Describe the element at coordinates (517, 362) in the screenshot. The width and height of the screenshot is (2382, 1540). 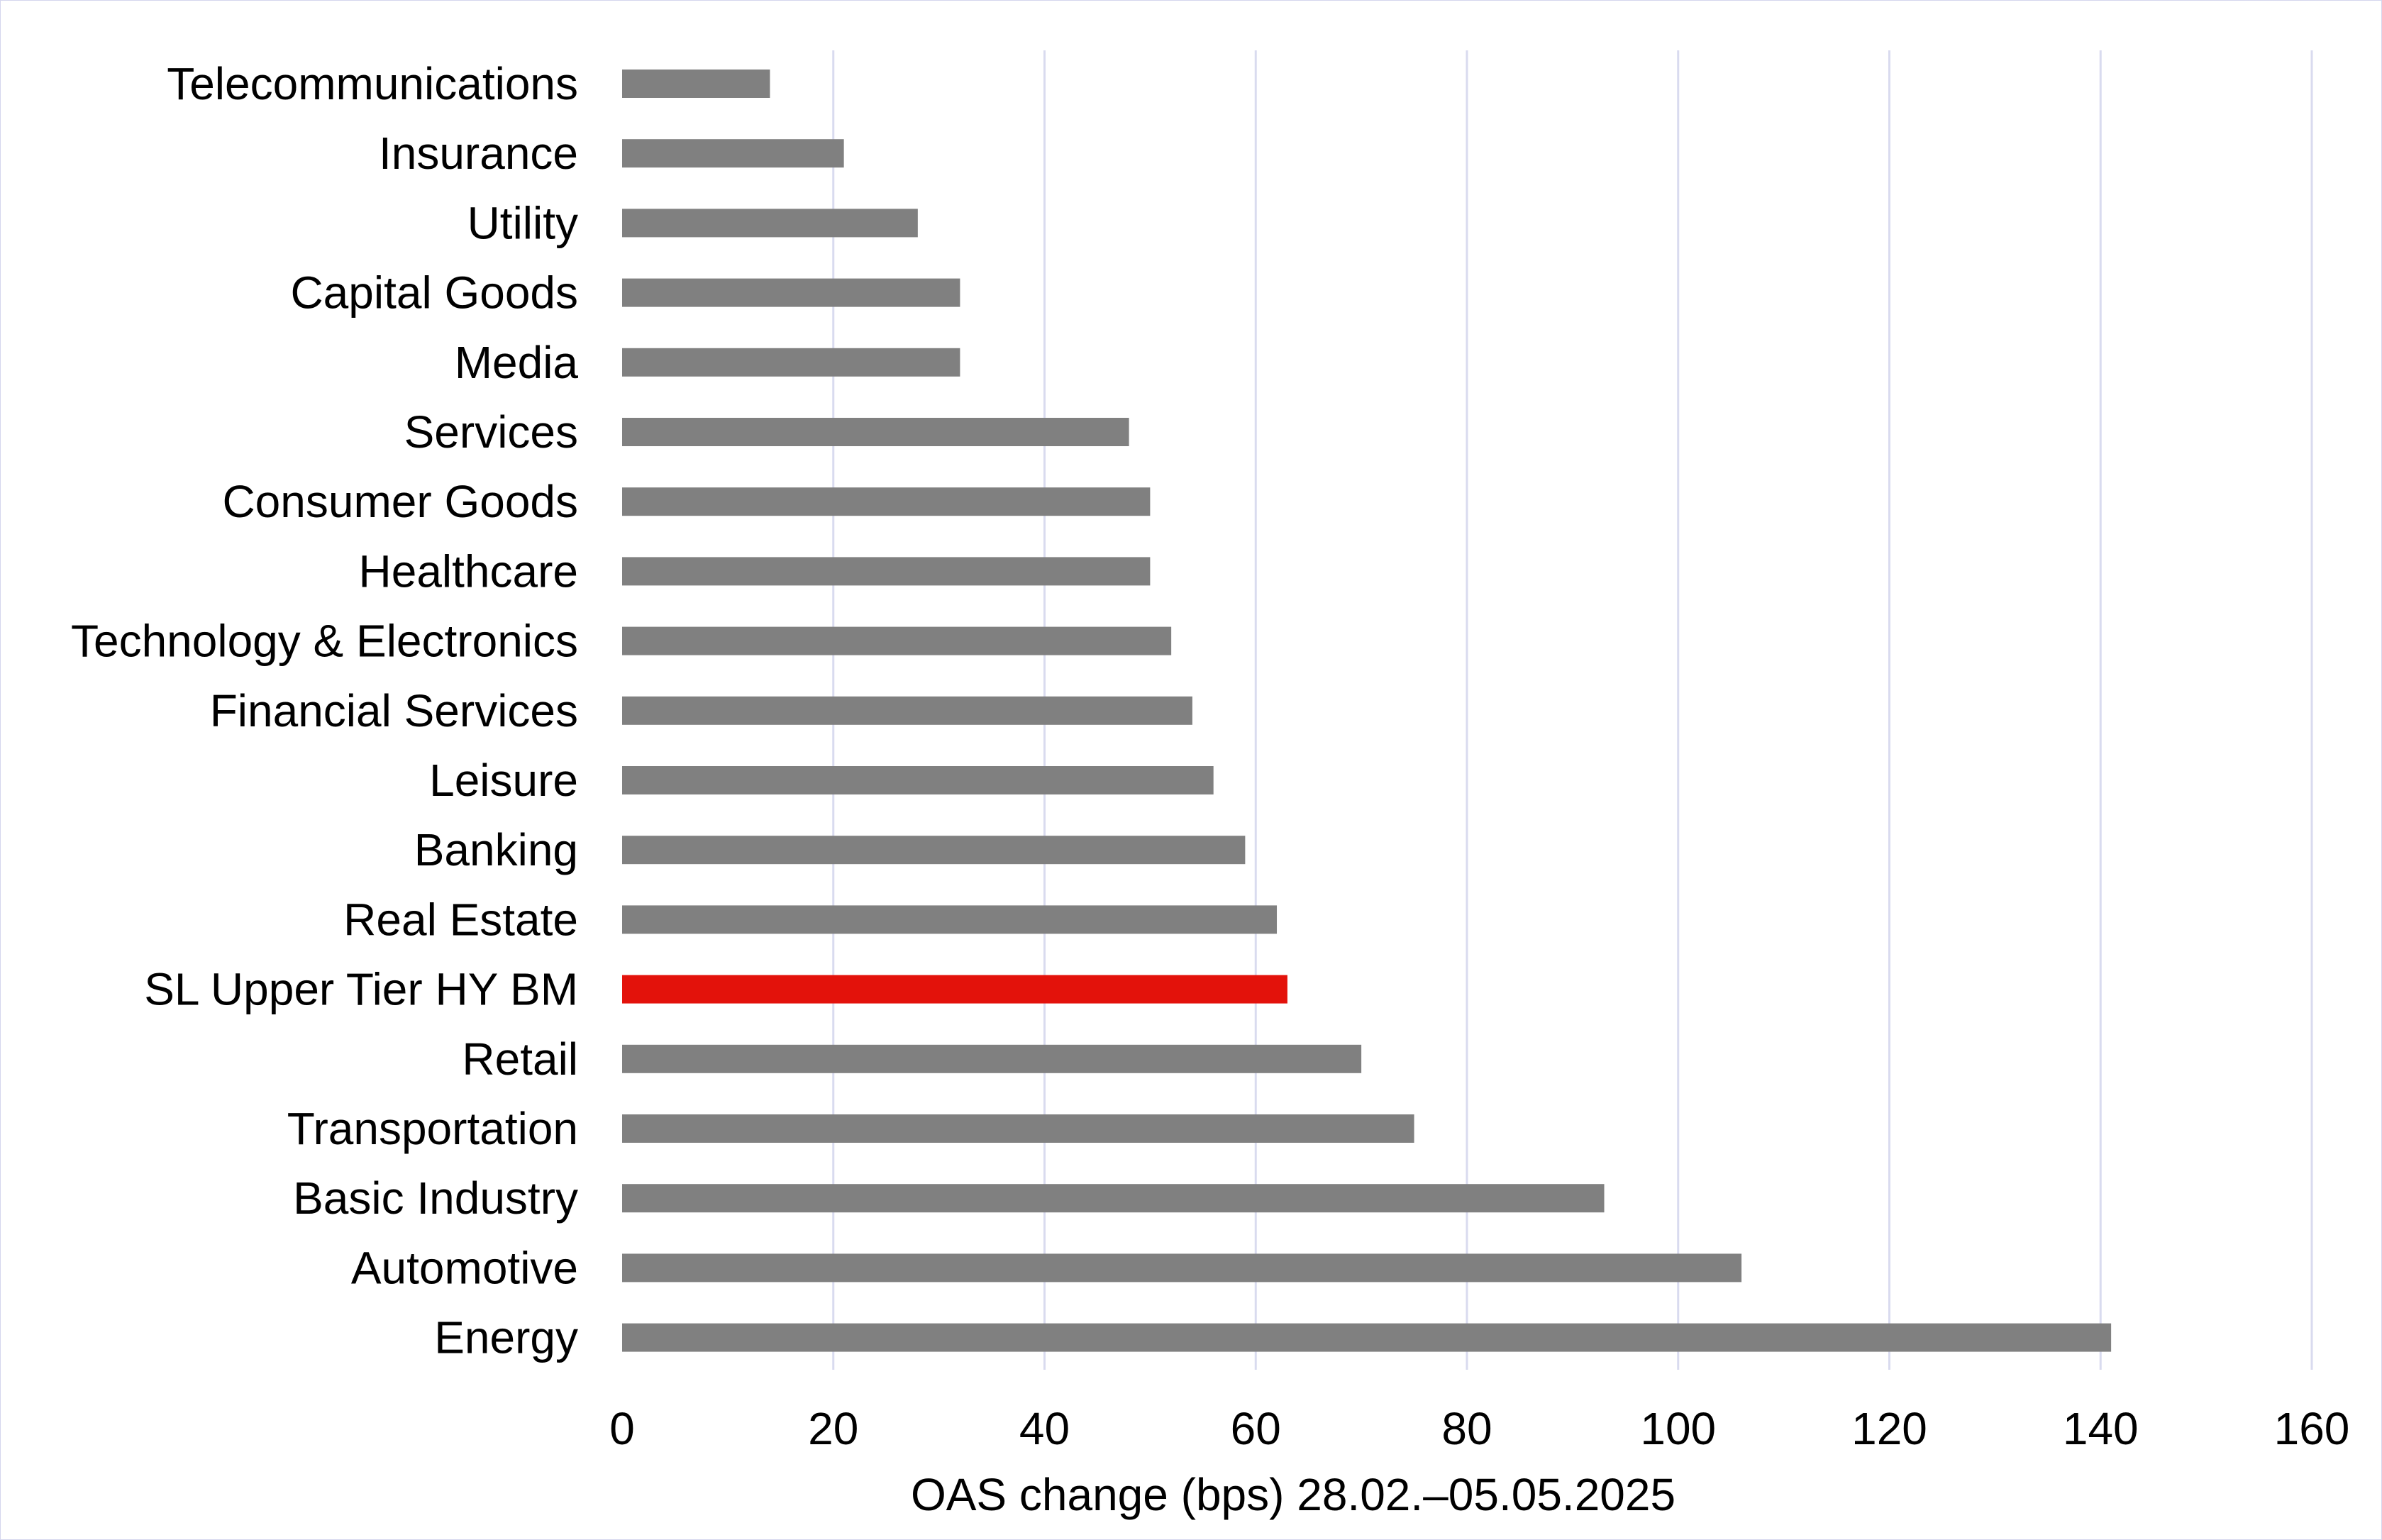
I see `category-label: Media` at that location.